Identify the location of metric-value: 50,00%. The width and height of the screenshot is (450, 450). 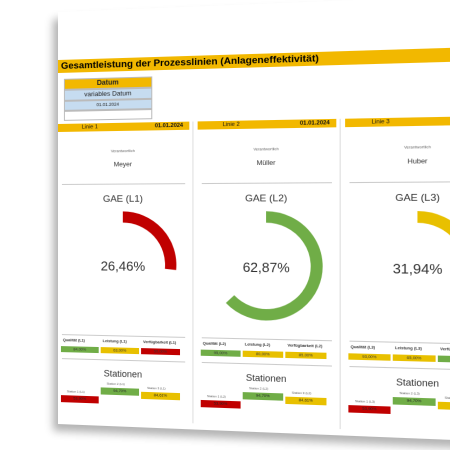
(160, 351).